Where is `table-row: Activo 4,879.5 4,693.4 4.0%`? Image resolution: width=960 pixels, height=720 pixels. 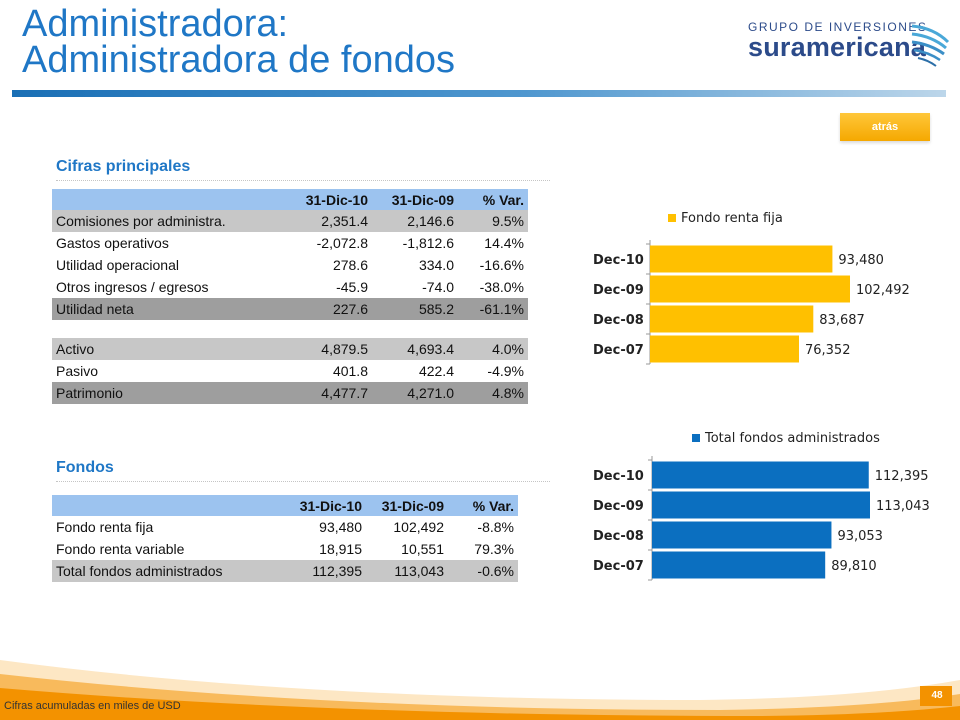
table-row: Activo 4,879.5 4,693.4 4.0% is located at coordinates (290, 349).